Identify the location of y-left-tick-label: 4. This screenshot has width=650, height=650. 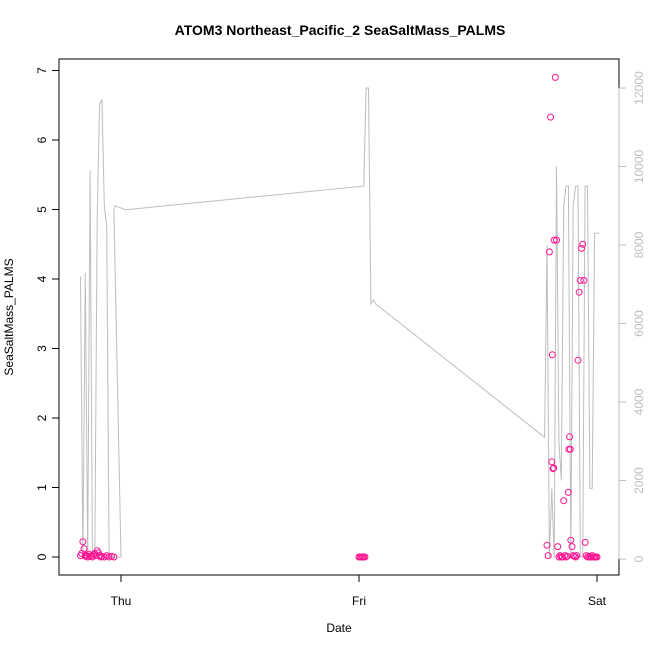
(42, 278).